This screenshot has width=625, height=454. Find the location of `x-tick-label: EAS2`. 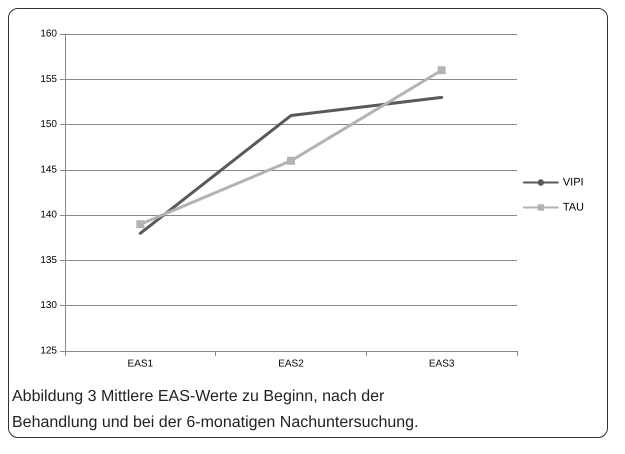

x-tick-label: EAS2 is located at coordinates (291, 364).